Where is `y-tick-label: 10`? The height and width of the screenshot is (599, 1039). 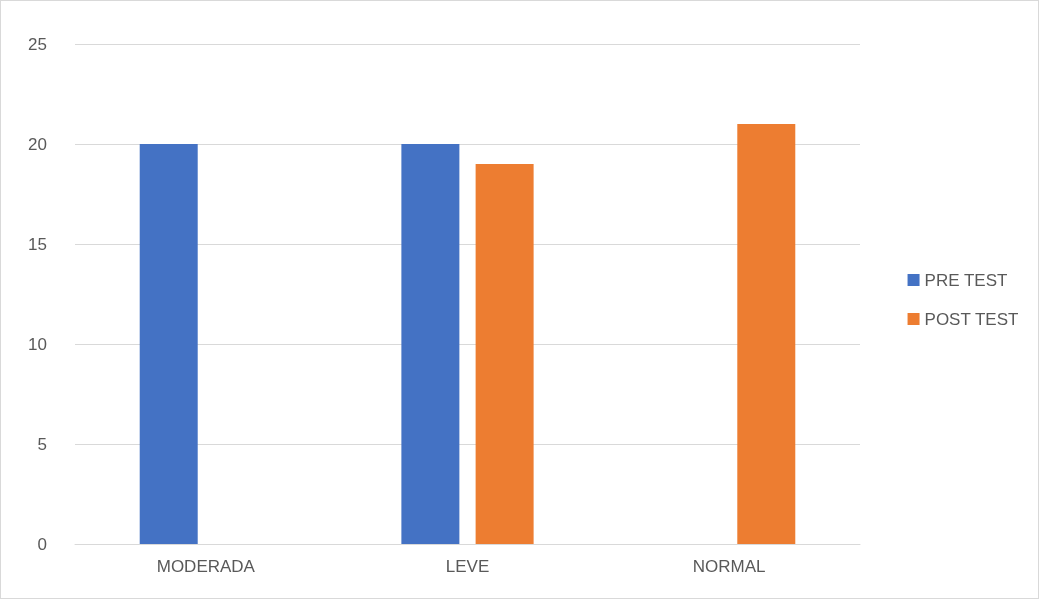
y-tick-label: 10 is located at coordinates (37, 344).